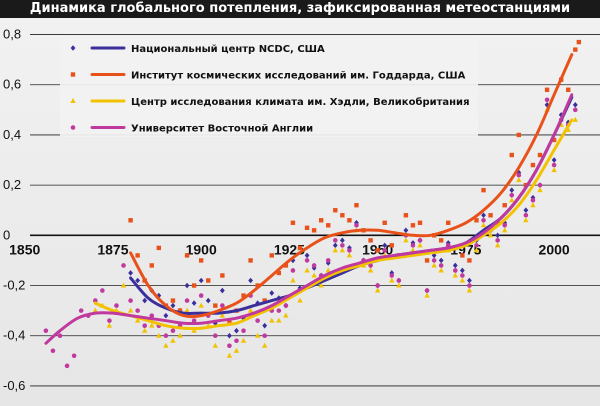  What do you see at coordinates (554, 249) in the screenshot?
I see `x-tick-label: 2000` at bounding box center [554, 249].